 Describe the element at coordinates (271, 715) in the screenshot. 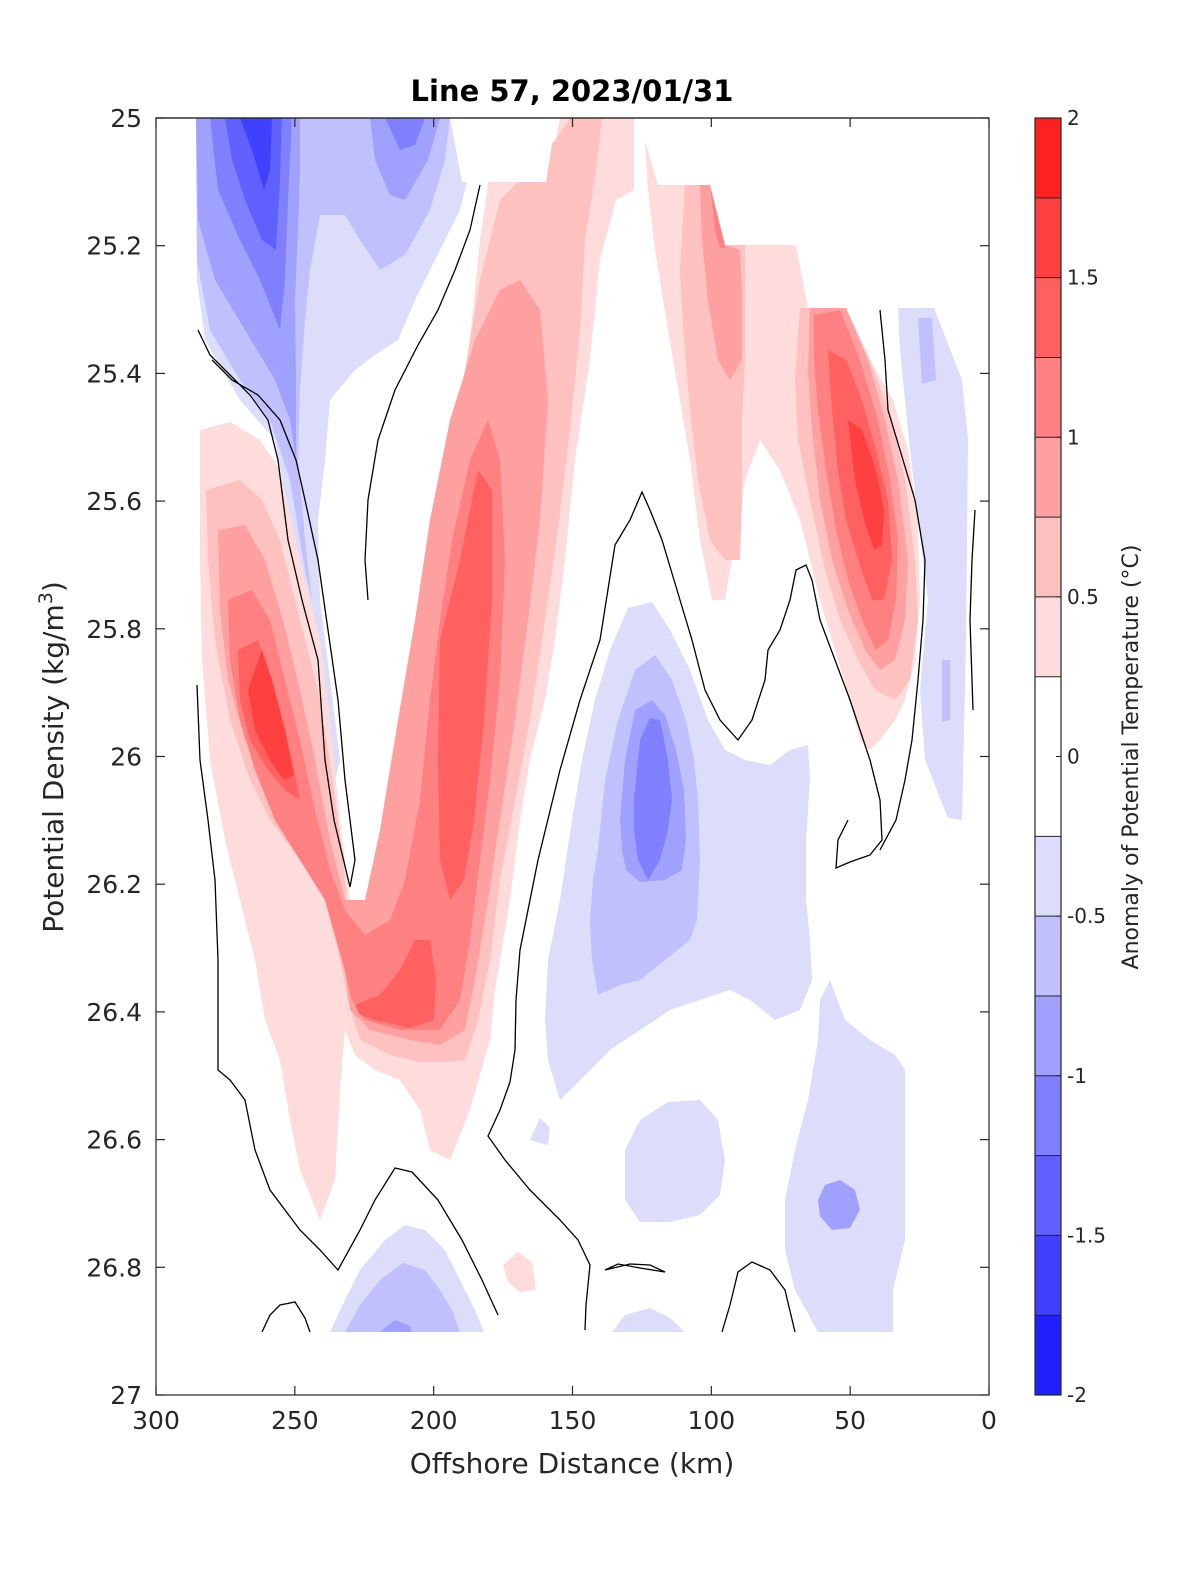

I see `fill-warm-core-west` at that location.